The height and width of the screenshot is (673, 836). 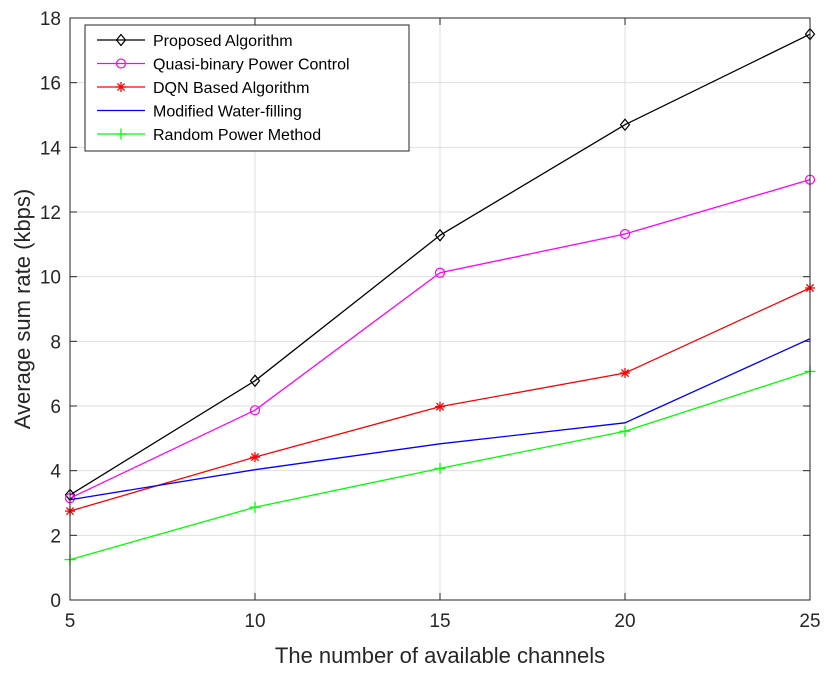 I want to click on legend-entry: DQN Based Algorithm, so click(x=203, y=88).